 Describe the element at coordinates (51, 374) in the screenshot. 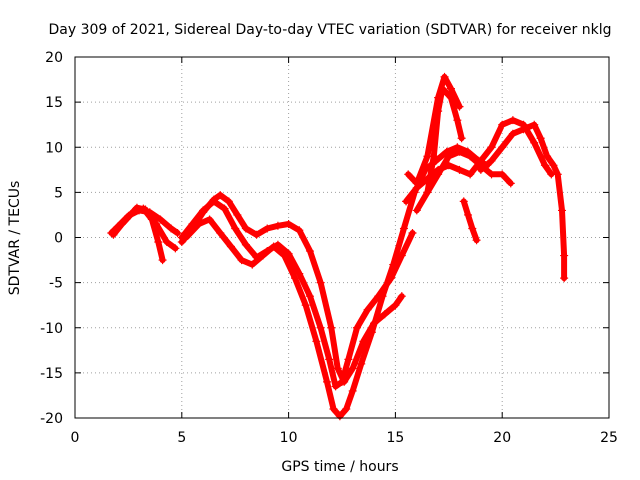

I see `y-tick-label: -15` at that location.